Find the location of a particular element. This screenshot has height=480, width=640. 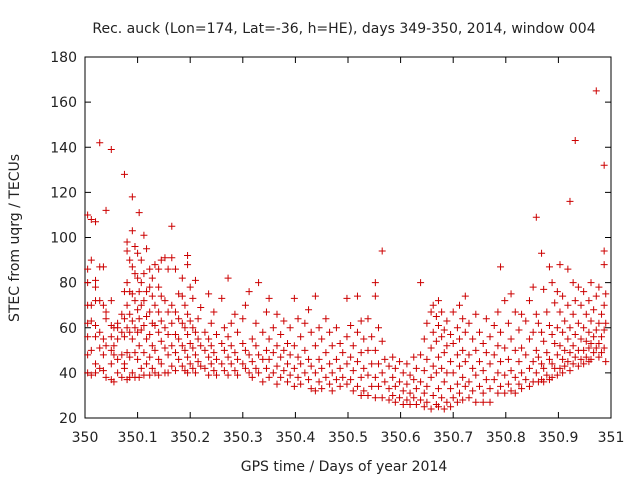

y-tick-label: 160 is located at coordinates (63, 103).